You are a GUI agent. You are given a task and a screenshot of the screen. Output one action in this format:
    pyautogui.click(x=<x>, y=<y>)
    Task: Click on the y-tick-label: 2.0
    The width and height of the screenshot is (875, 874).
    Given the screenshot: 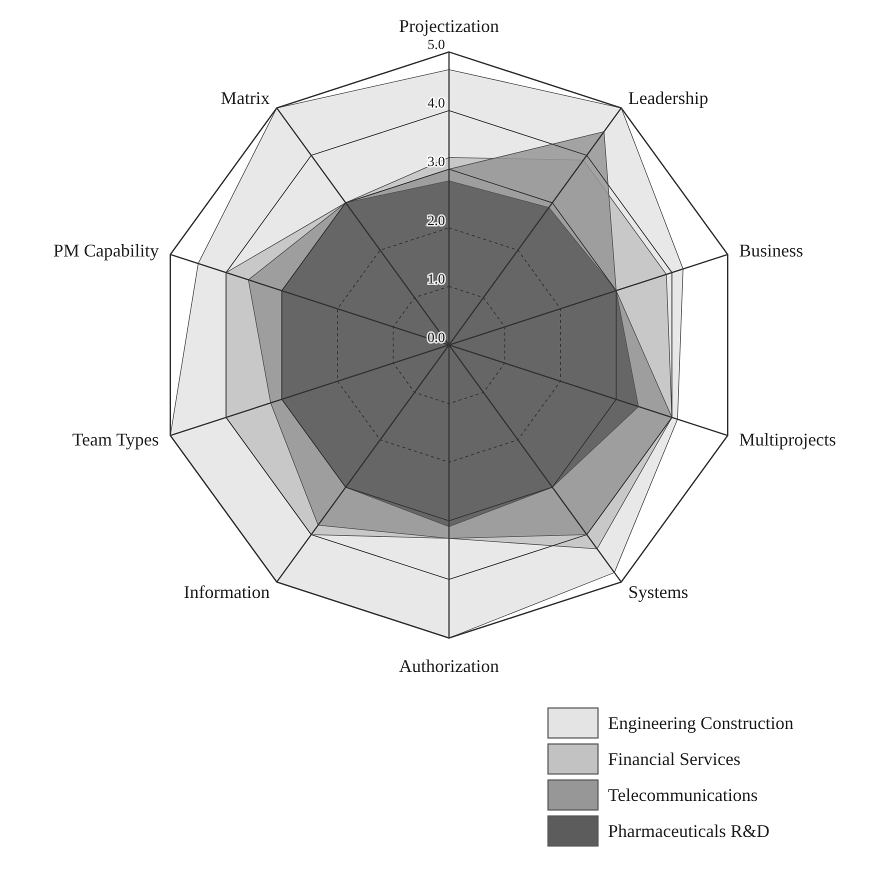 What is the action you would take?
    pyautogui.click(x=436, y=221)
    